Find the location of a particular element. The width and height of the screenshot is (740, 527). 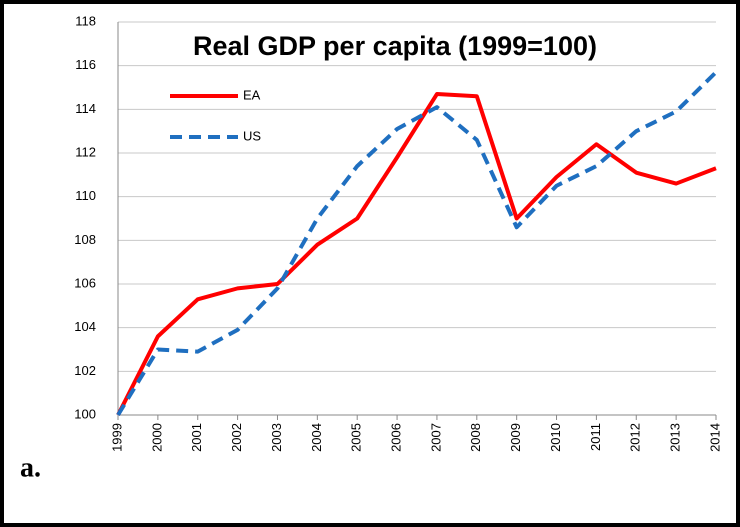

y-tick-label: 112 is located at coordinates (85, 151).